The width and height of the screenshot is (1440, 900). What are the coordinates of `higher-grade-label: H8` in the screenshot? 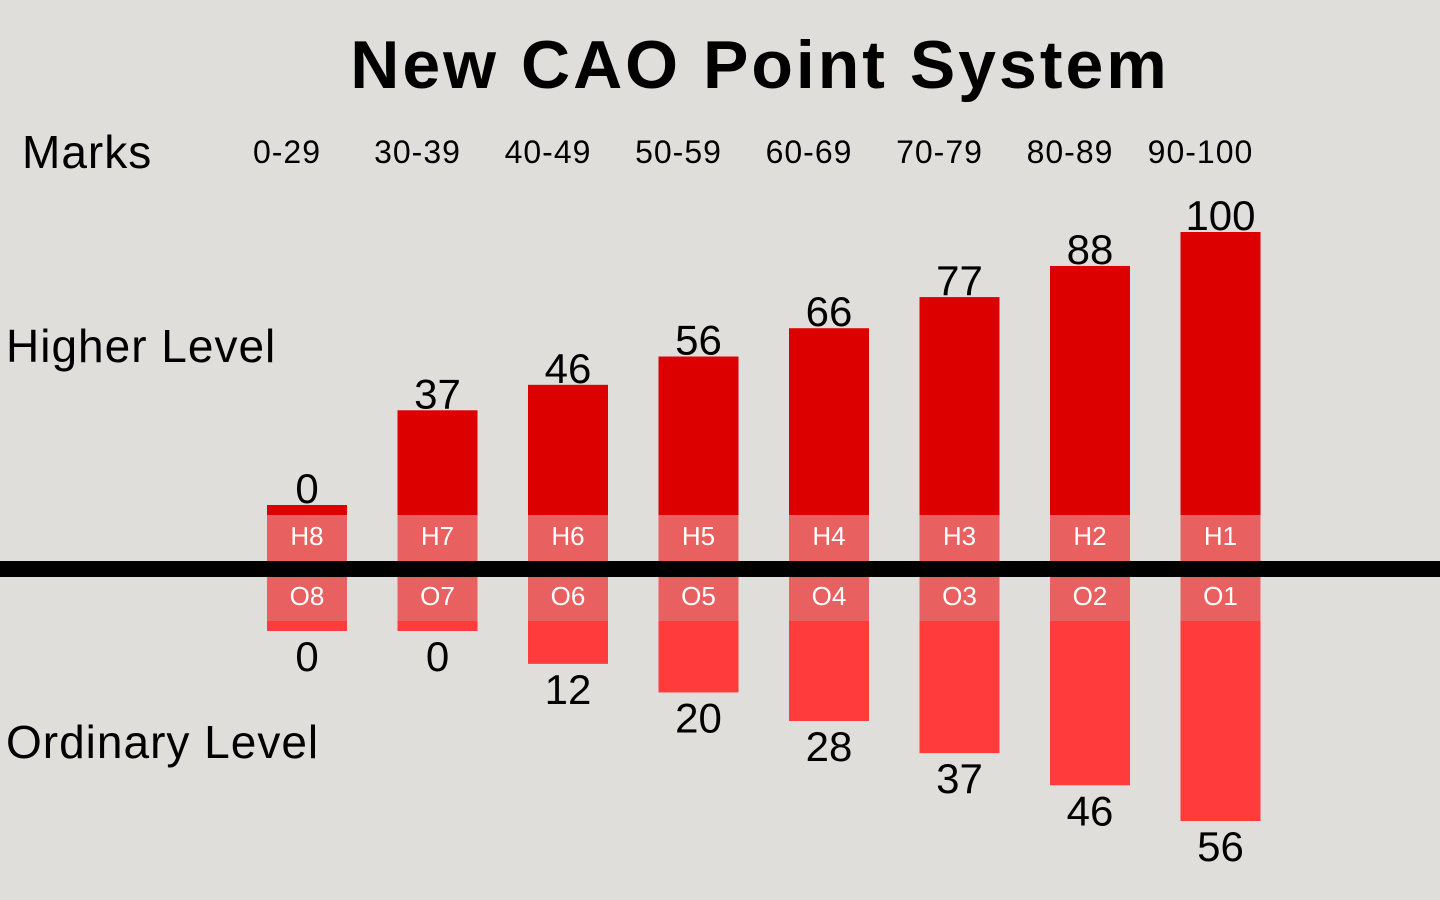 It's located at (306, 536).